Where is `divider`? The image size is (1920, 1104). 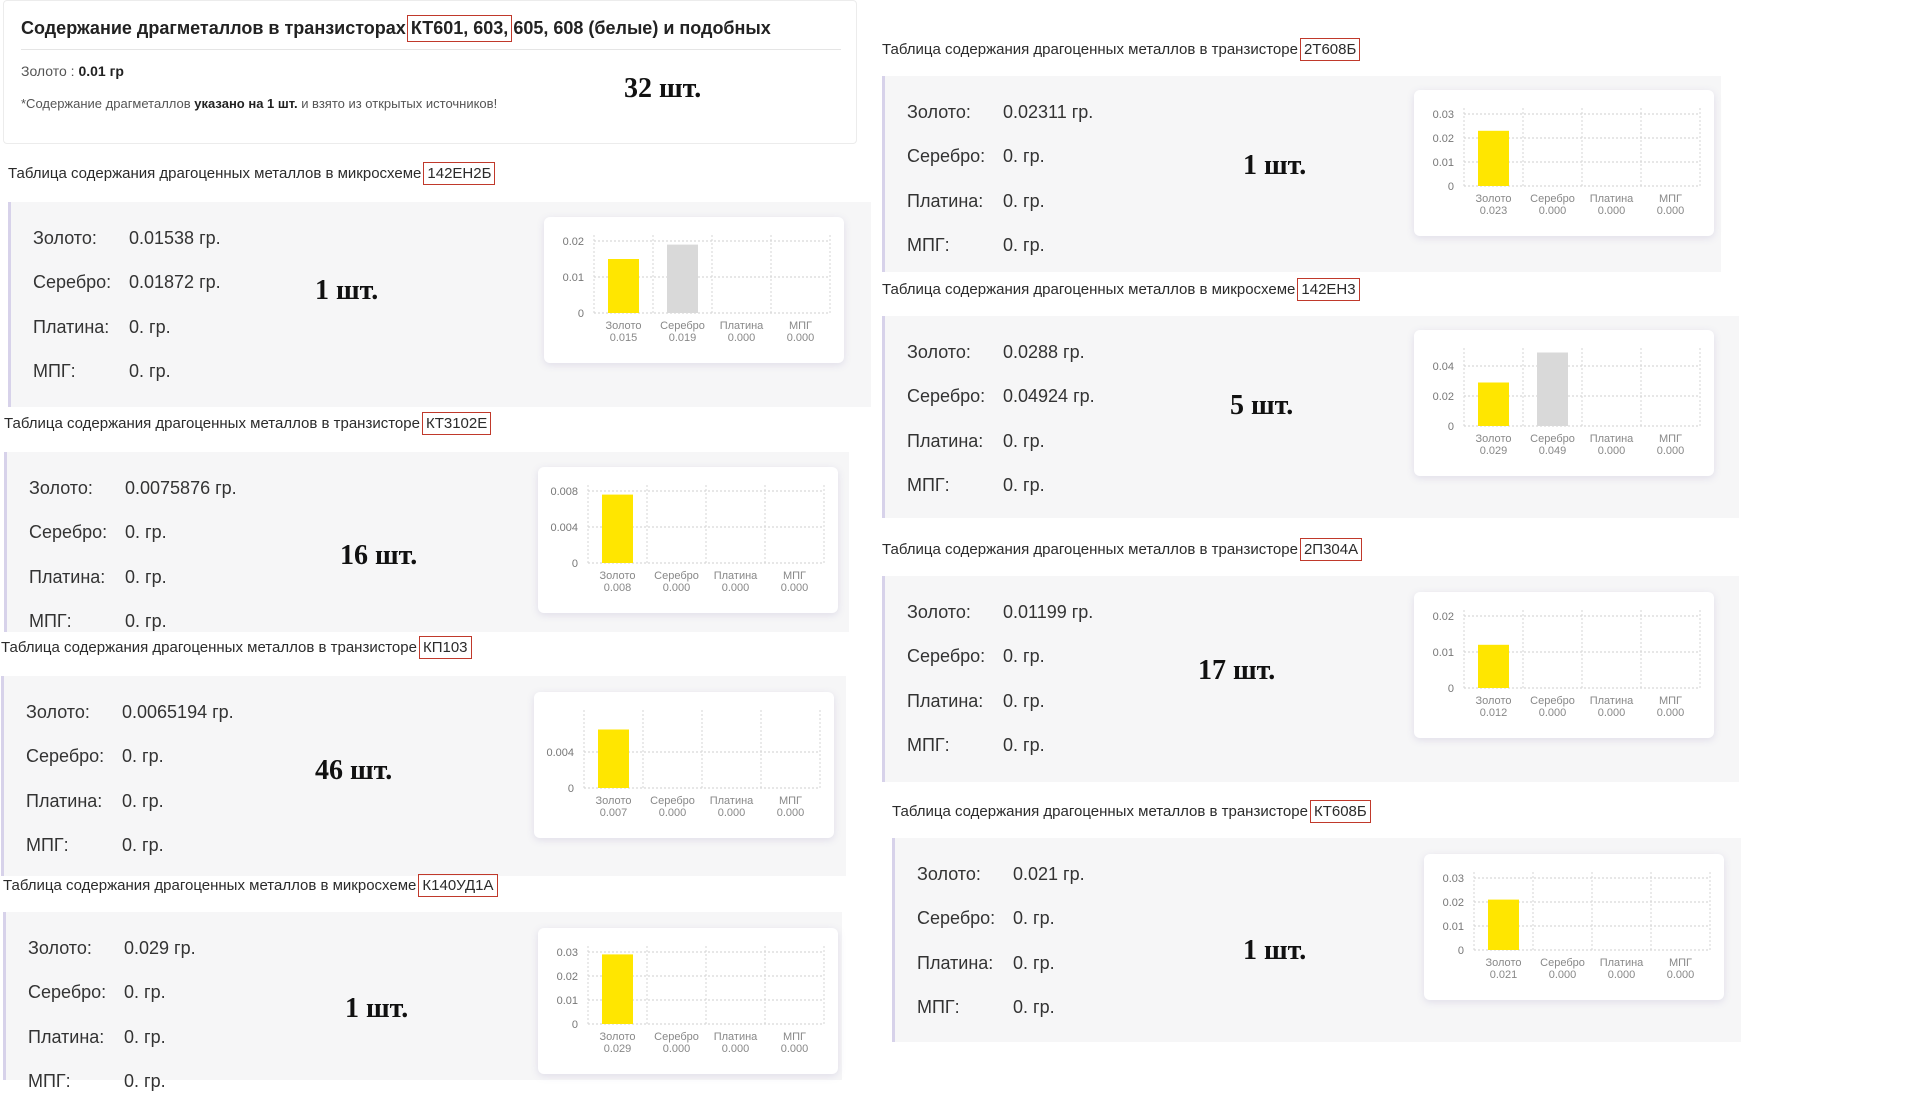 divider is located at coordinates (431, 49).